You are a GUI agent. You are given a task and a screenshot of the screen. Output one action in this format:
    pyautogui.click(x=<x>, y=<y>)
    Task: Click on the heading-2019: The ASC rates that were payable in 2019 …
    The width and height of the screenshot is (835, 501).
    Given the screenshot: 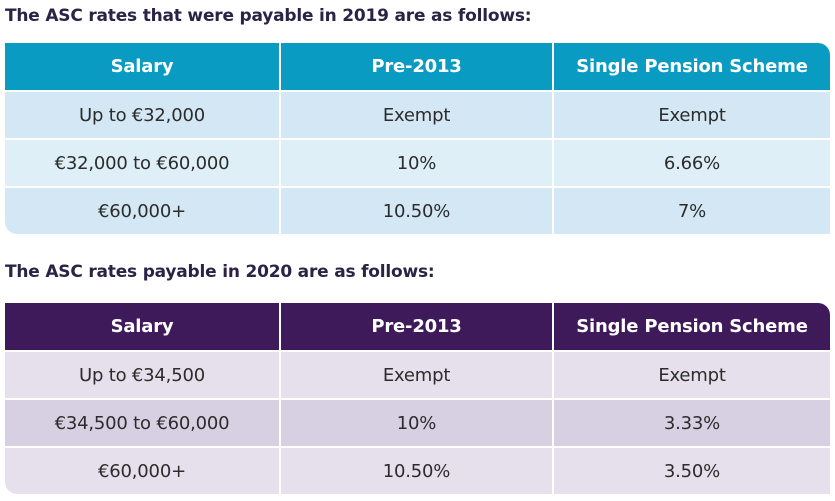 What is the action you would take?
    pyautogui.click(x=268, y=16)
    